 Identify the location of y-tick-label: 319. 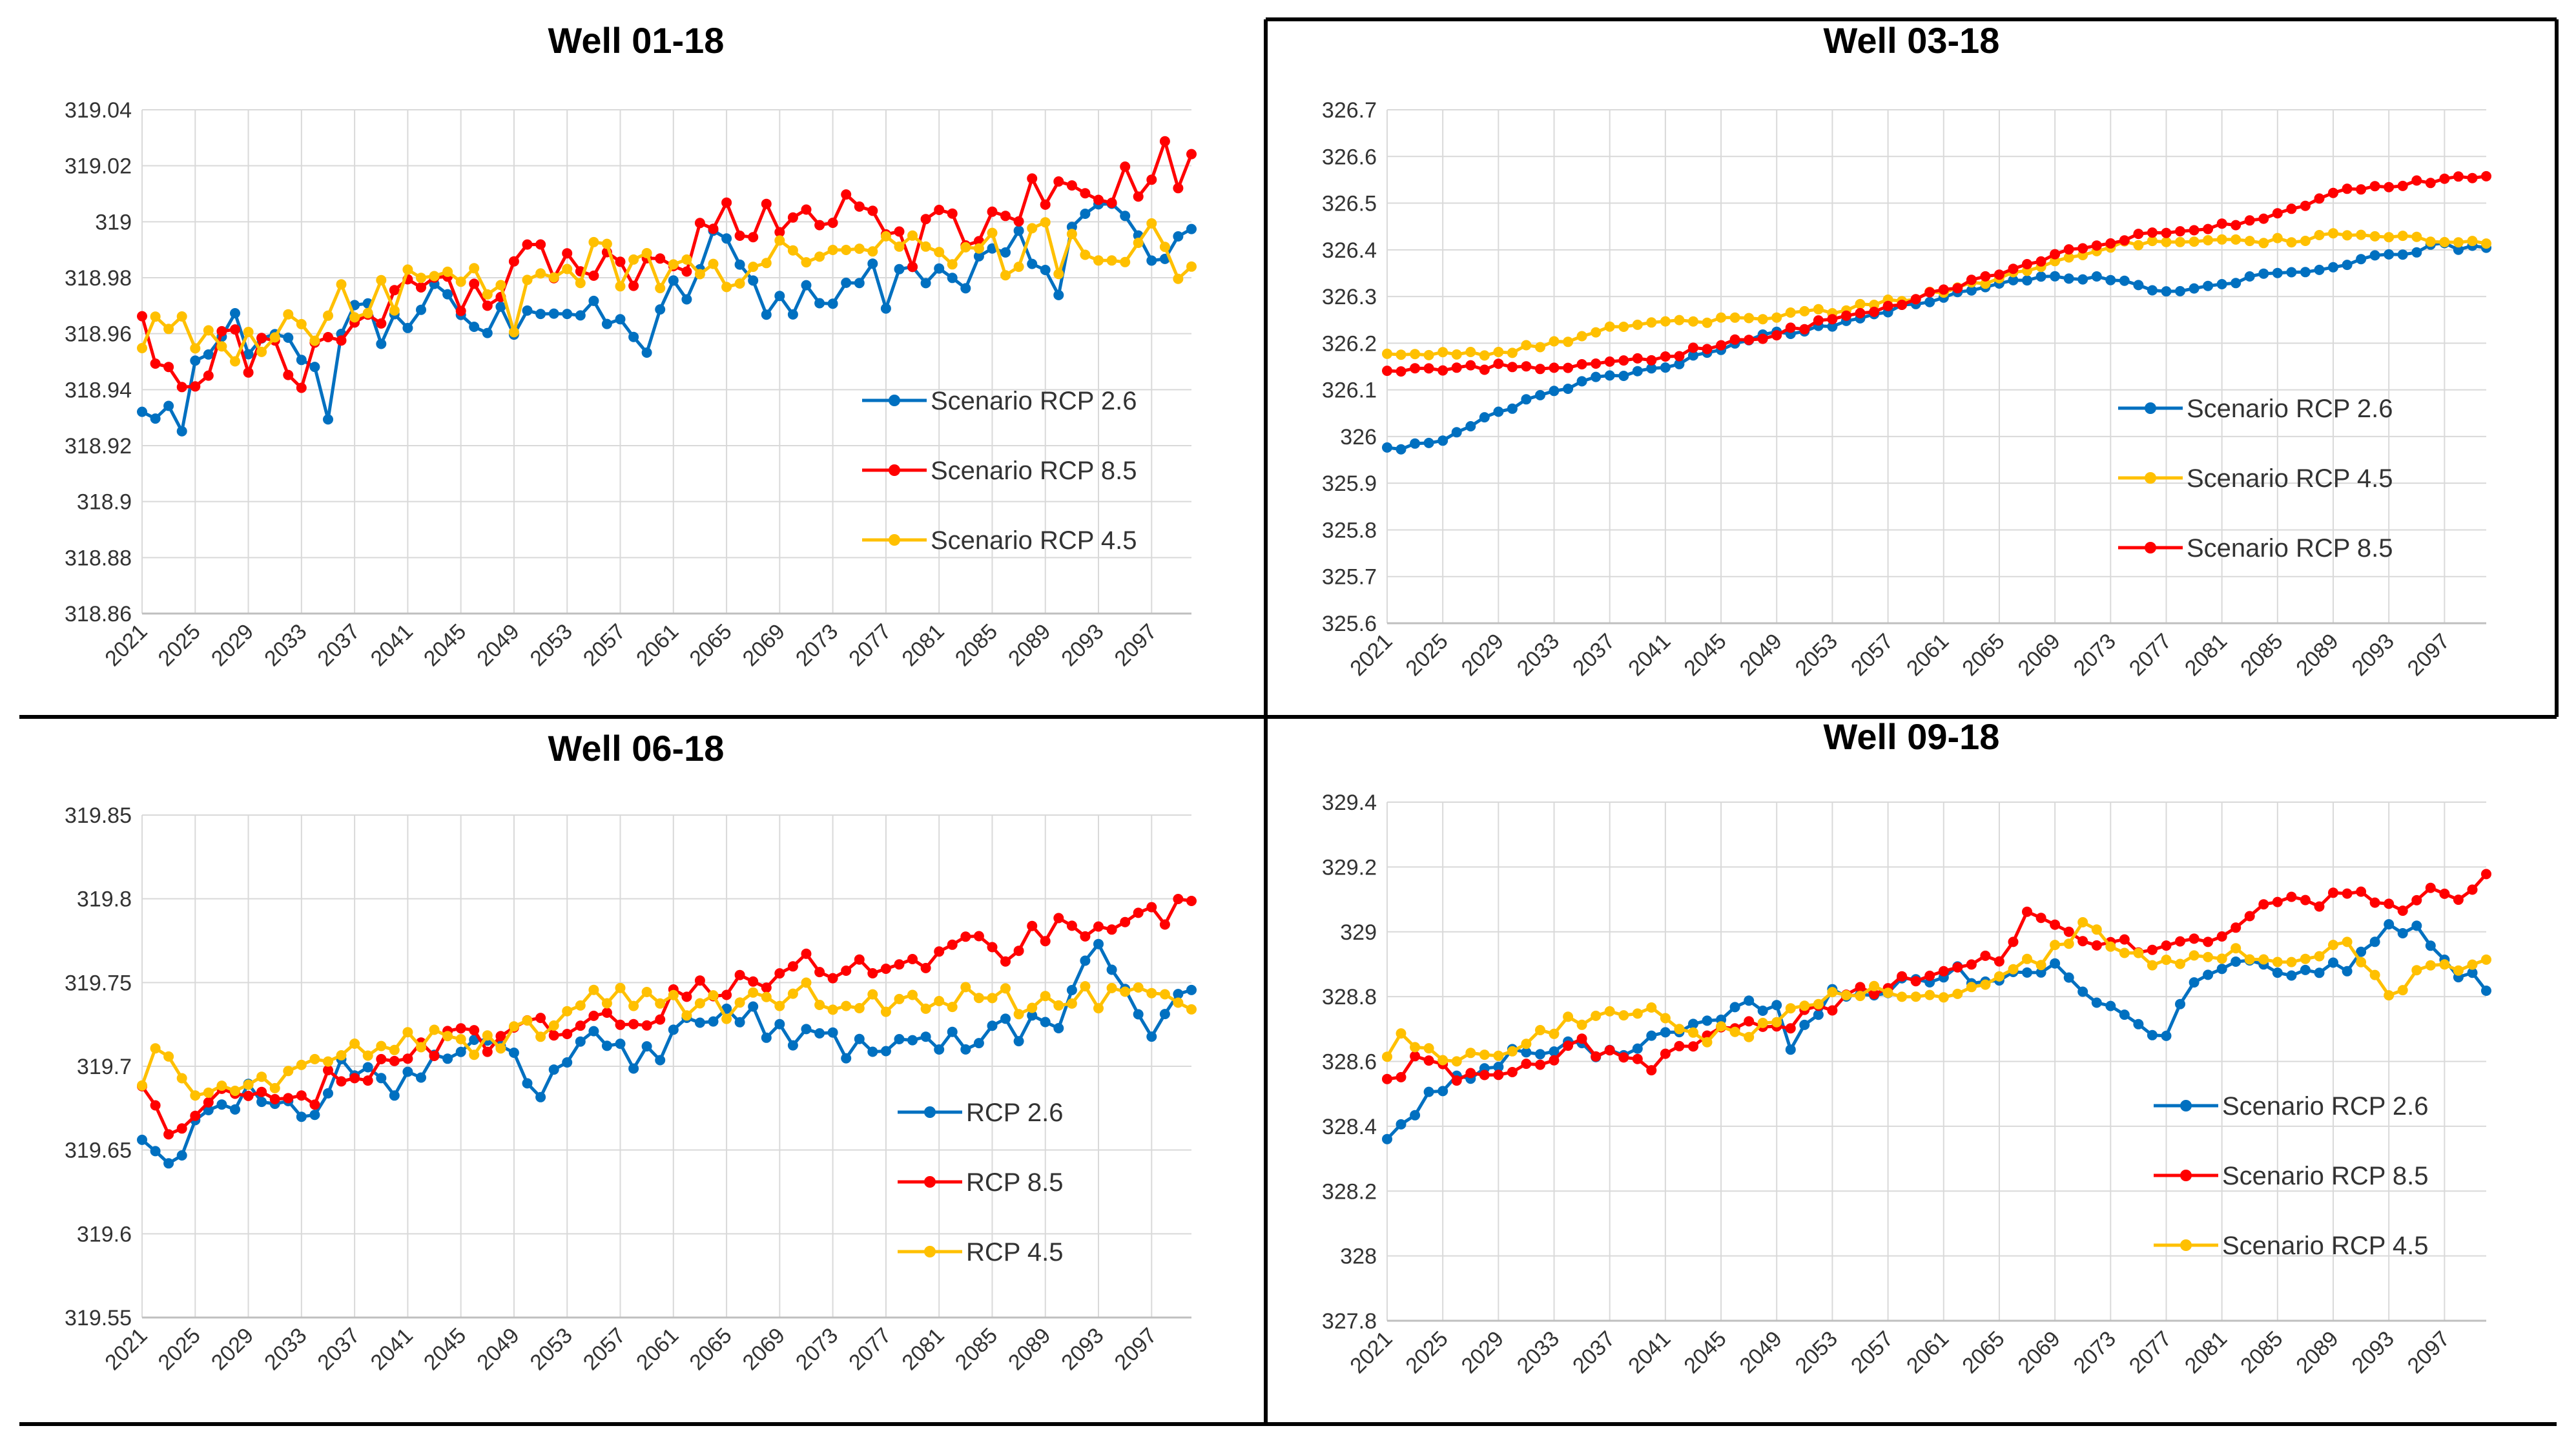
(113, 222).